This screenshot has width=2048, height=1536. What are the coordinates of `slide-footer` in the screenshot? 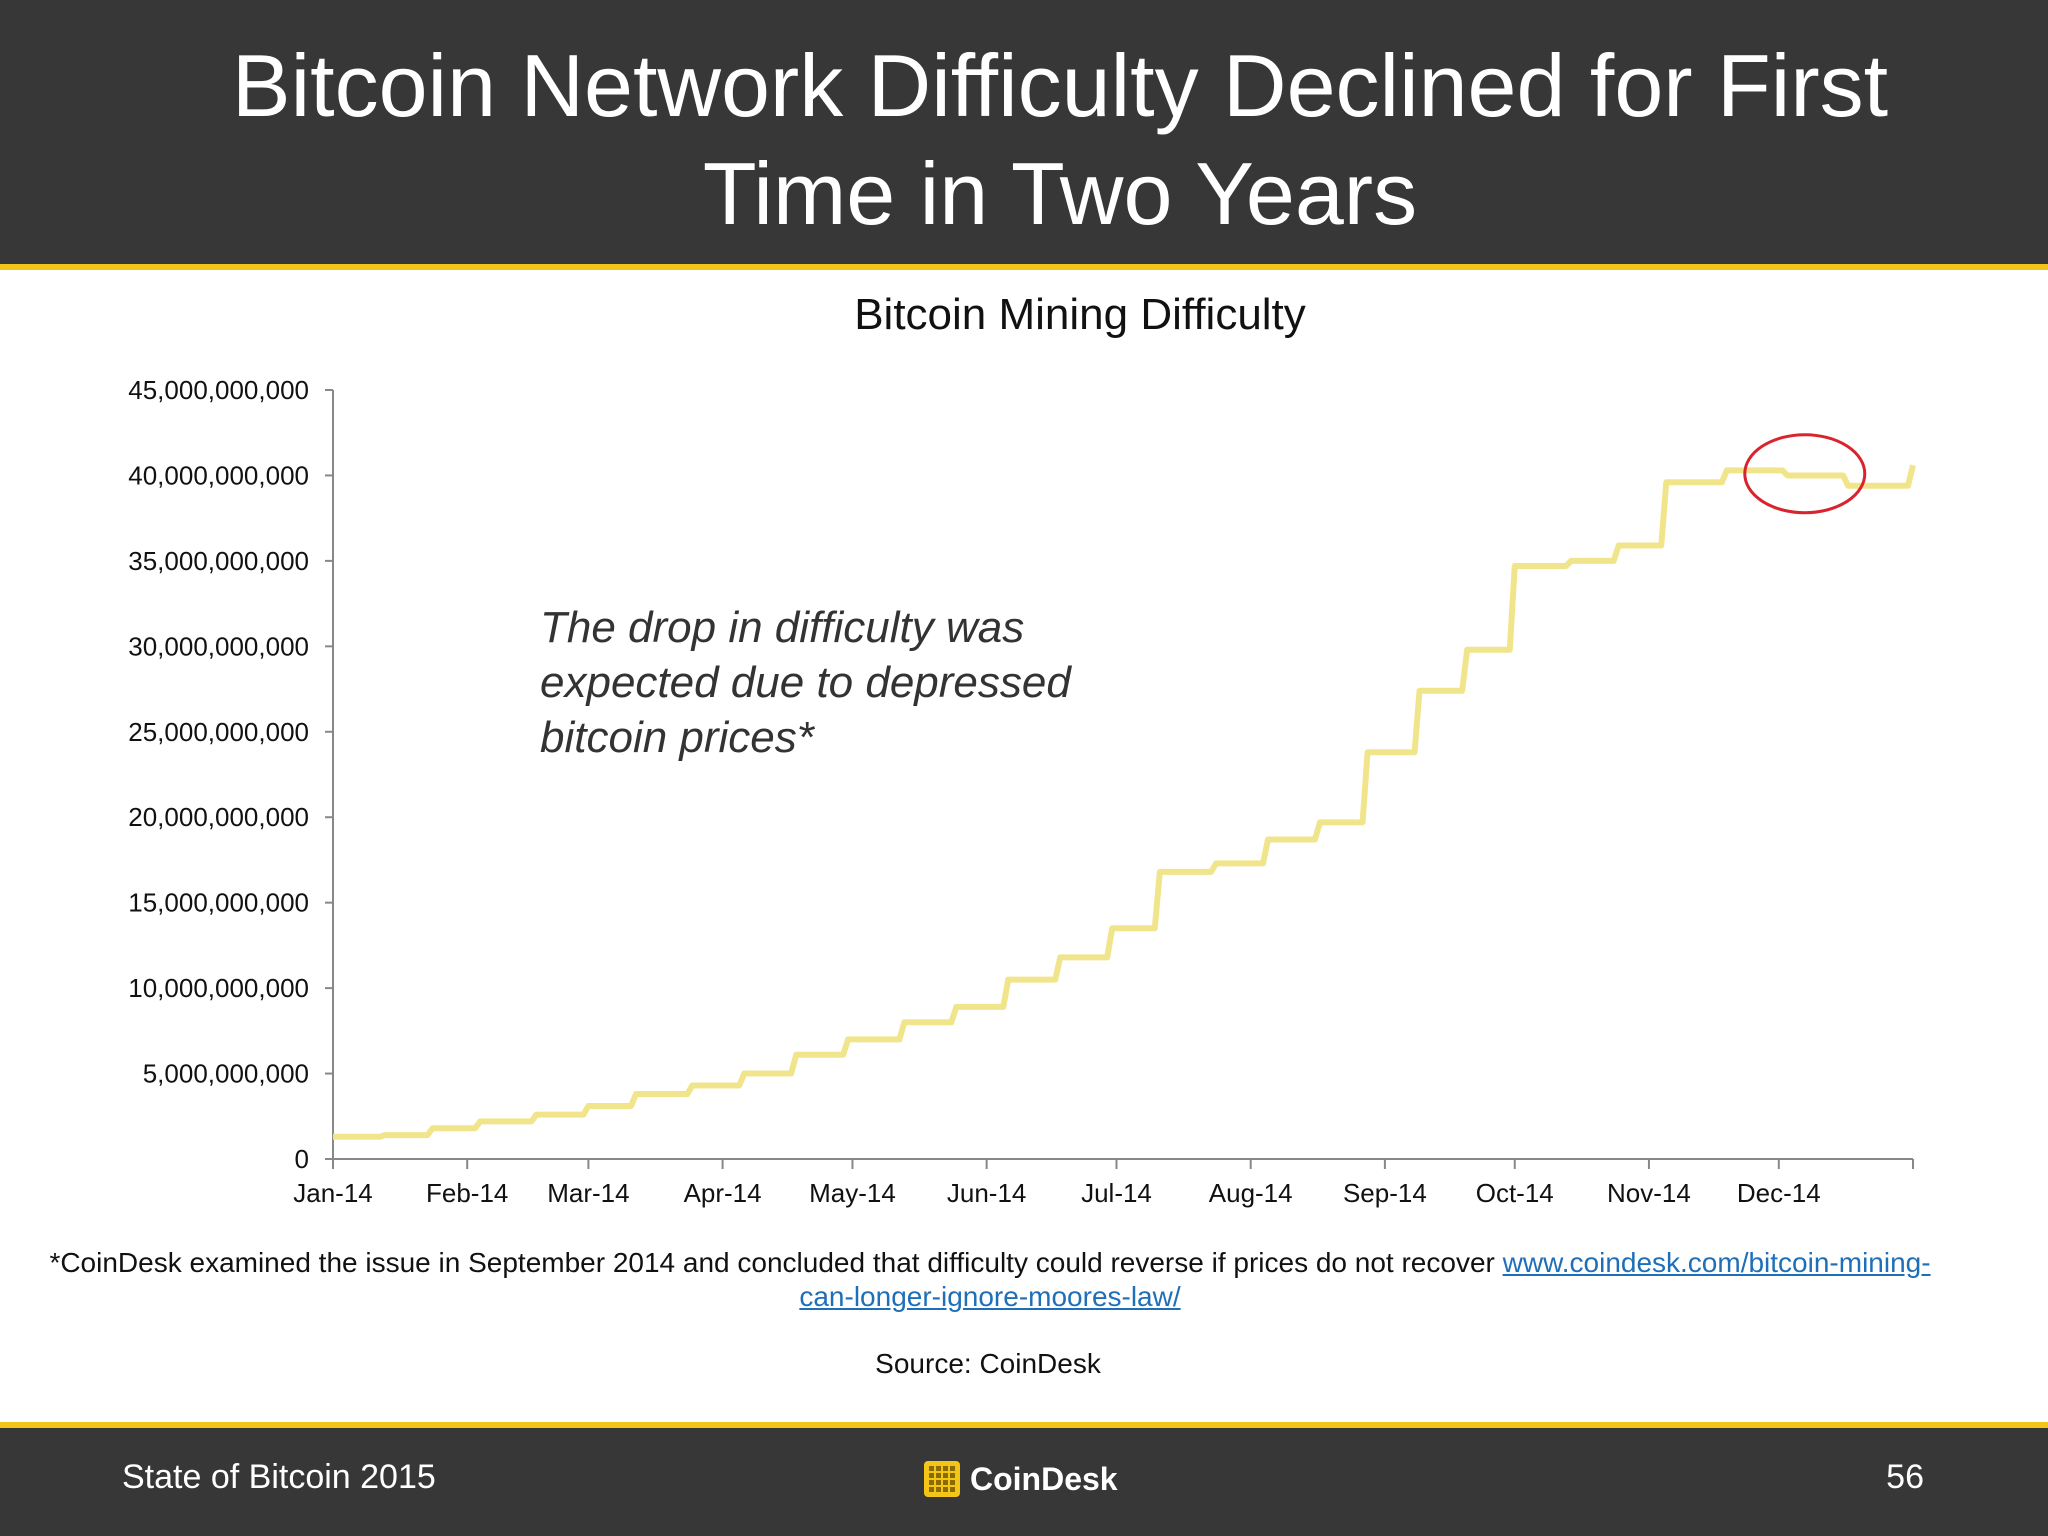 It's located at (1024, 1482).